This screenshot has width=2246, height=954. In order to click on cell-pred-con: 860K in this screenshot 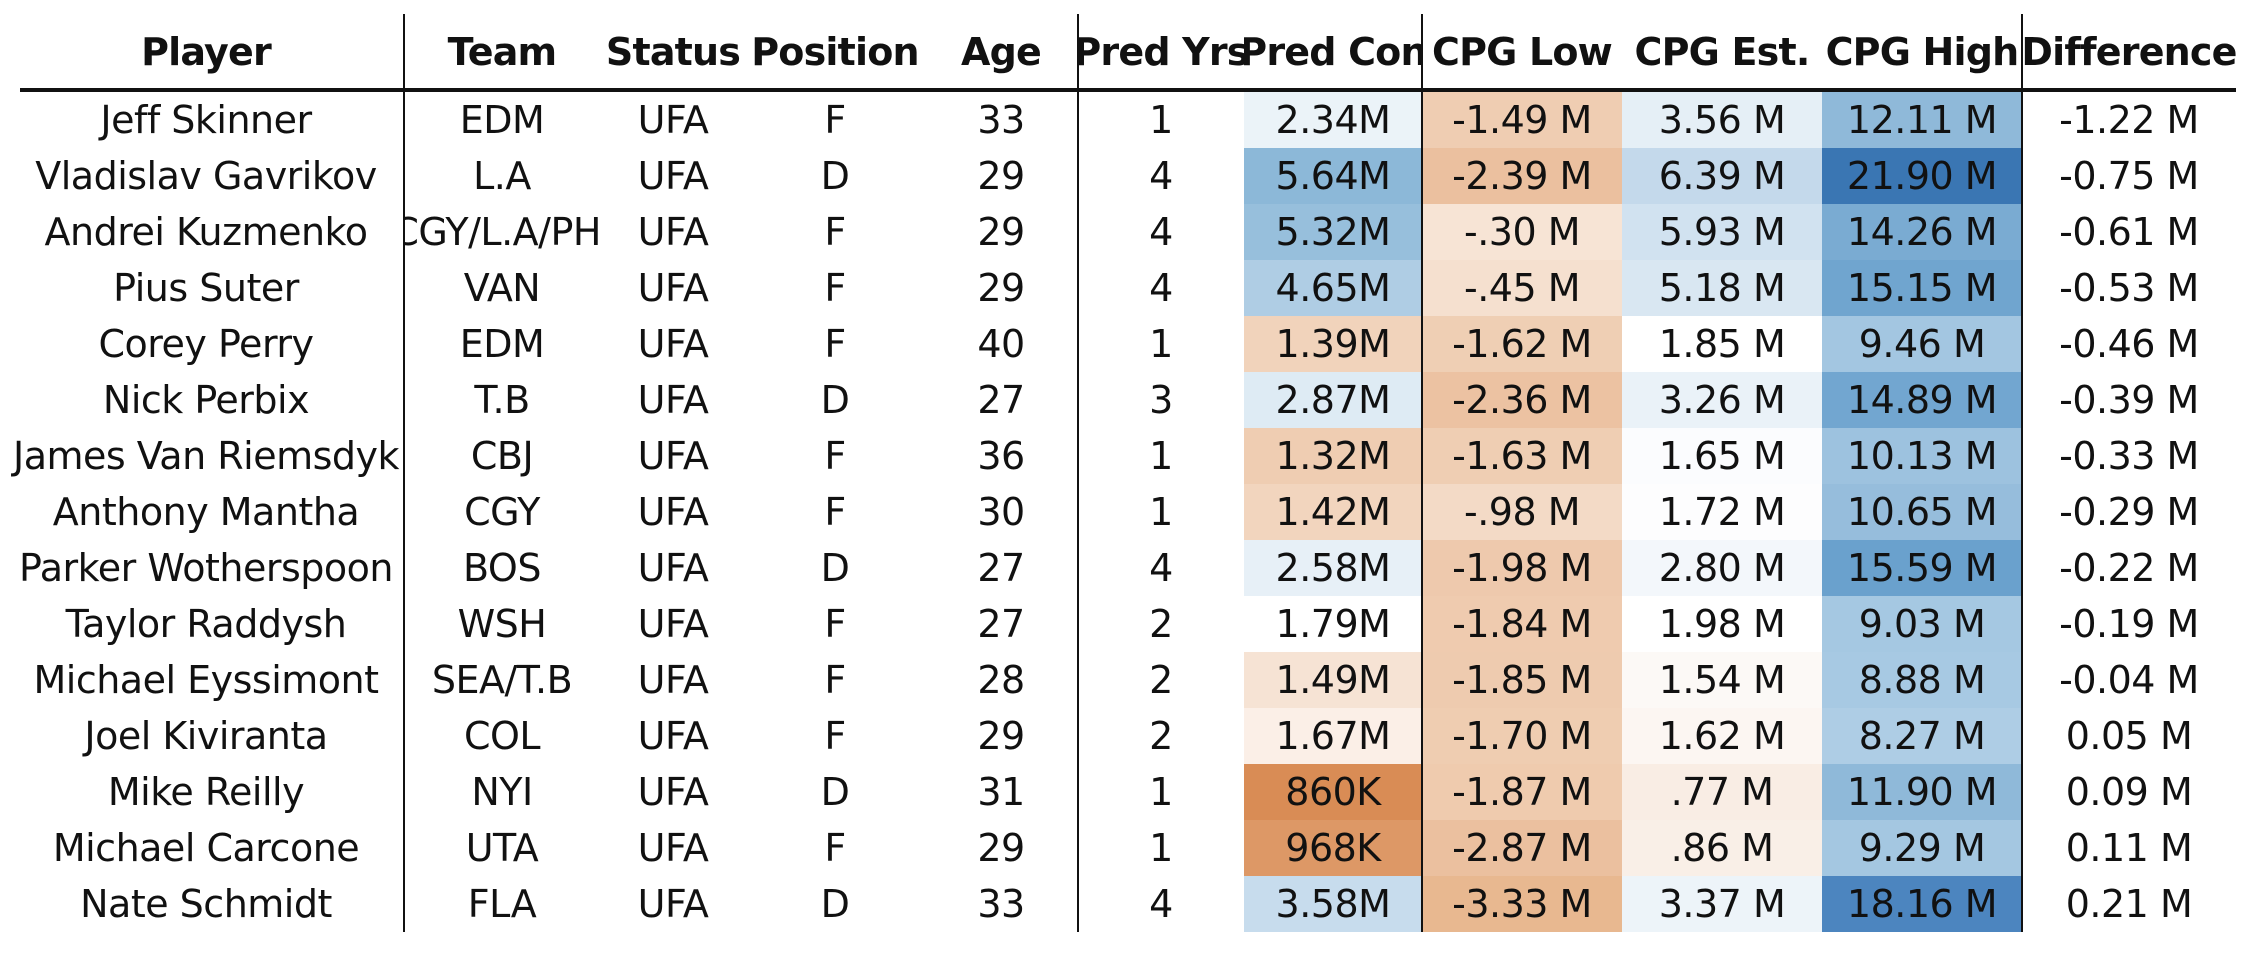, I will do `click(1333, 792)`.